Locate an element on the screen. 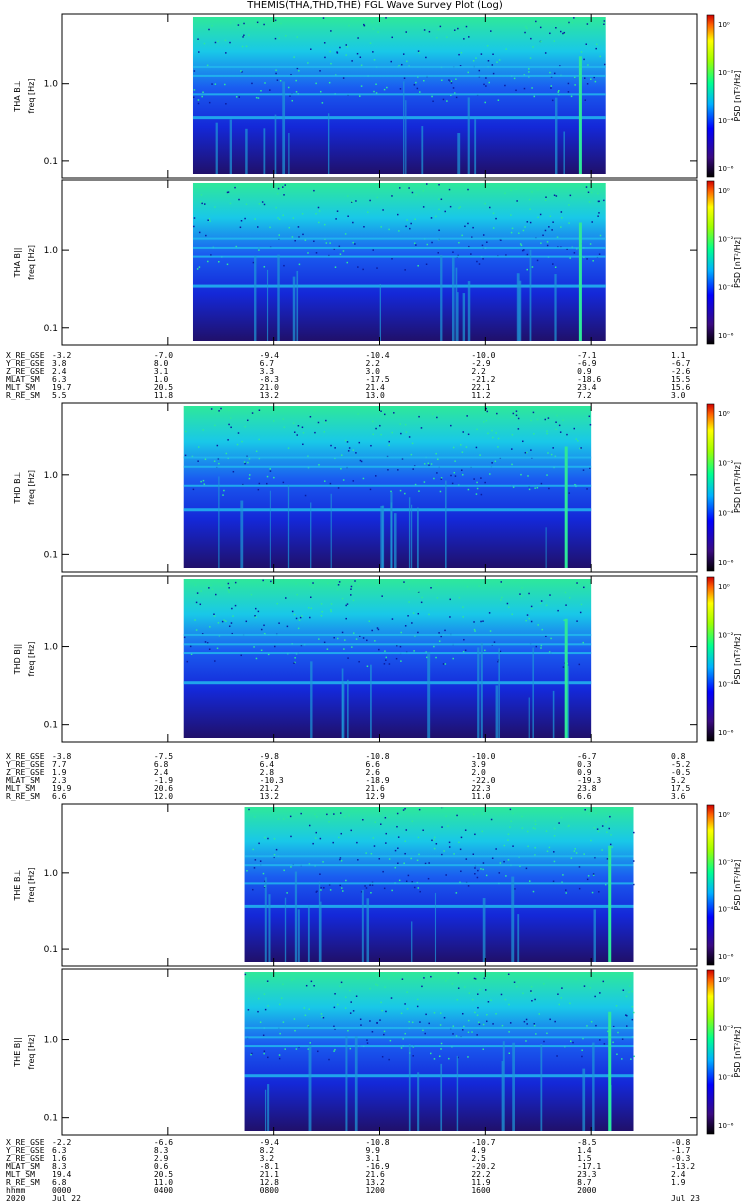 This screenshot has height=1203, width=750. colorbar-tick-label: 10⁰ is located at coordinates (724, 587).